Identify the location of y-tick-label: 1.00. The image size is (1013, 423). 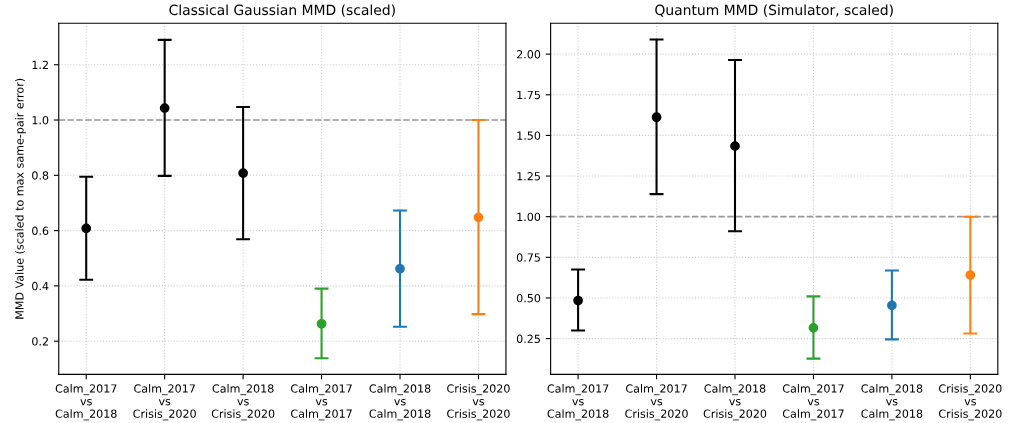
(529, 217).